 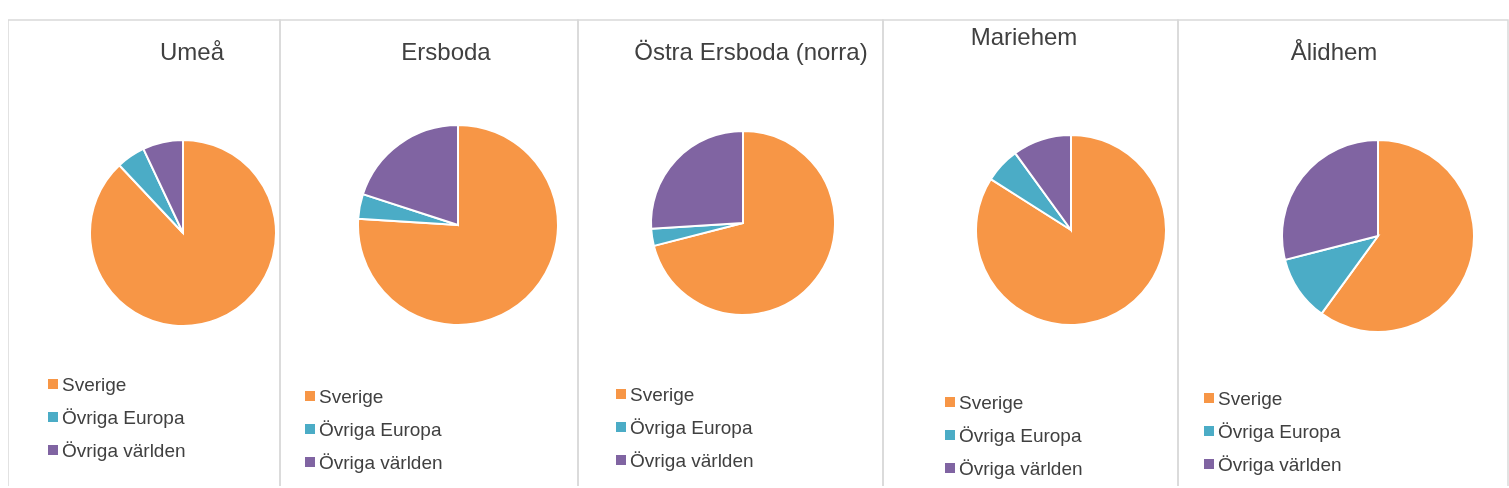 I want to click on chart-title: Östra Ersboda (norra), so click(x=751, y=51).